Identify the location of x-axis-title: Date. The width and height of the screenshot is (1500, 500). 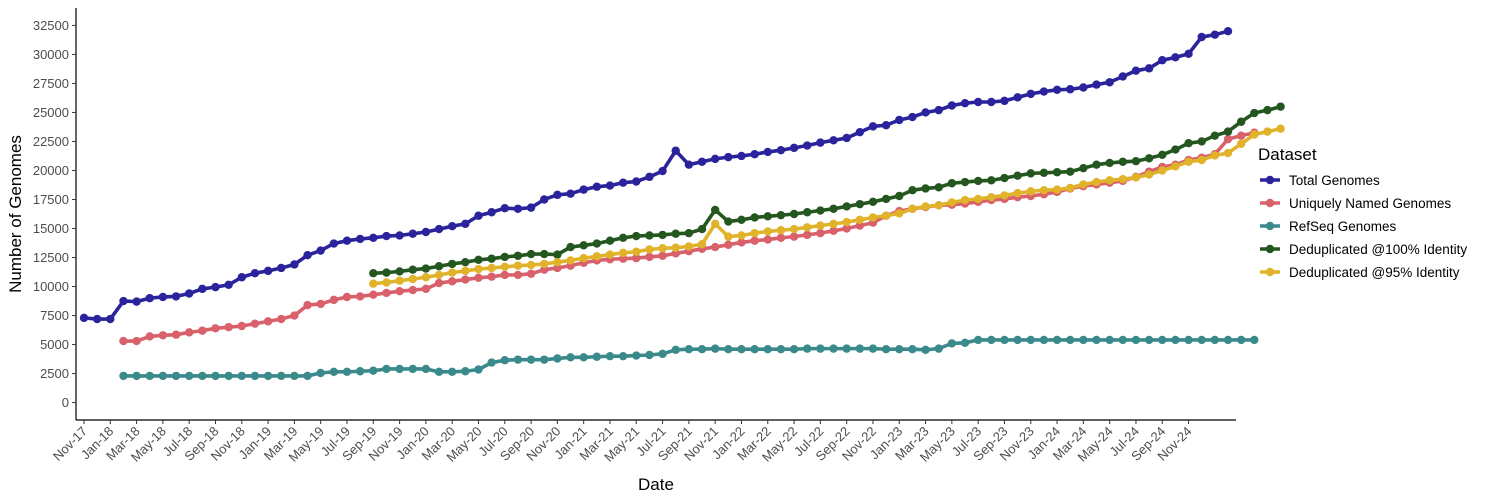
(656, 484).